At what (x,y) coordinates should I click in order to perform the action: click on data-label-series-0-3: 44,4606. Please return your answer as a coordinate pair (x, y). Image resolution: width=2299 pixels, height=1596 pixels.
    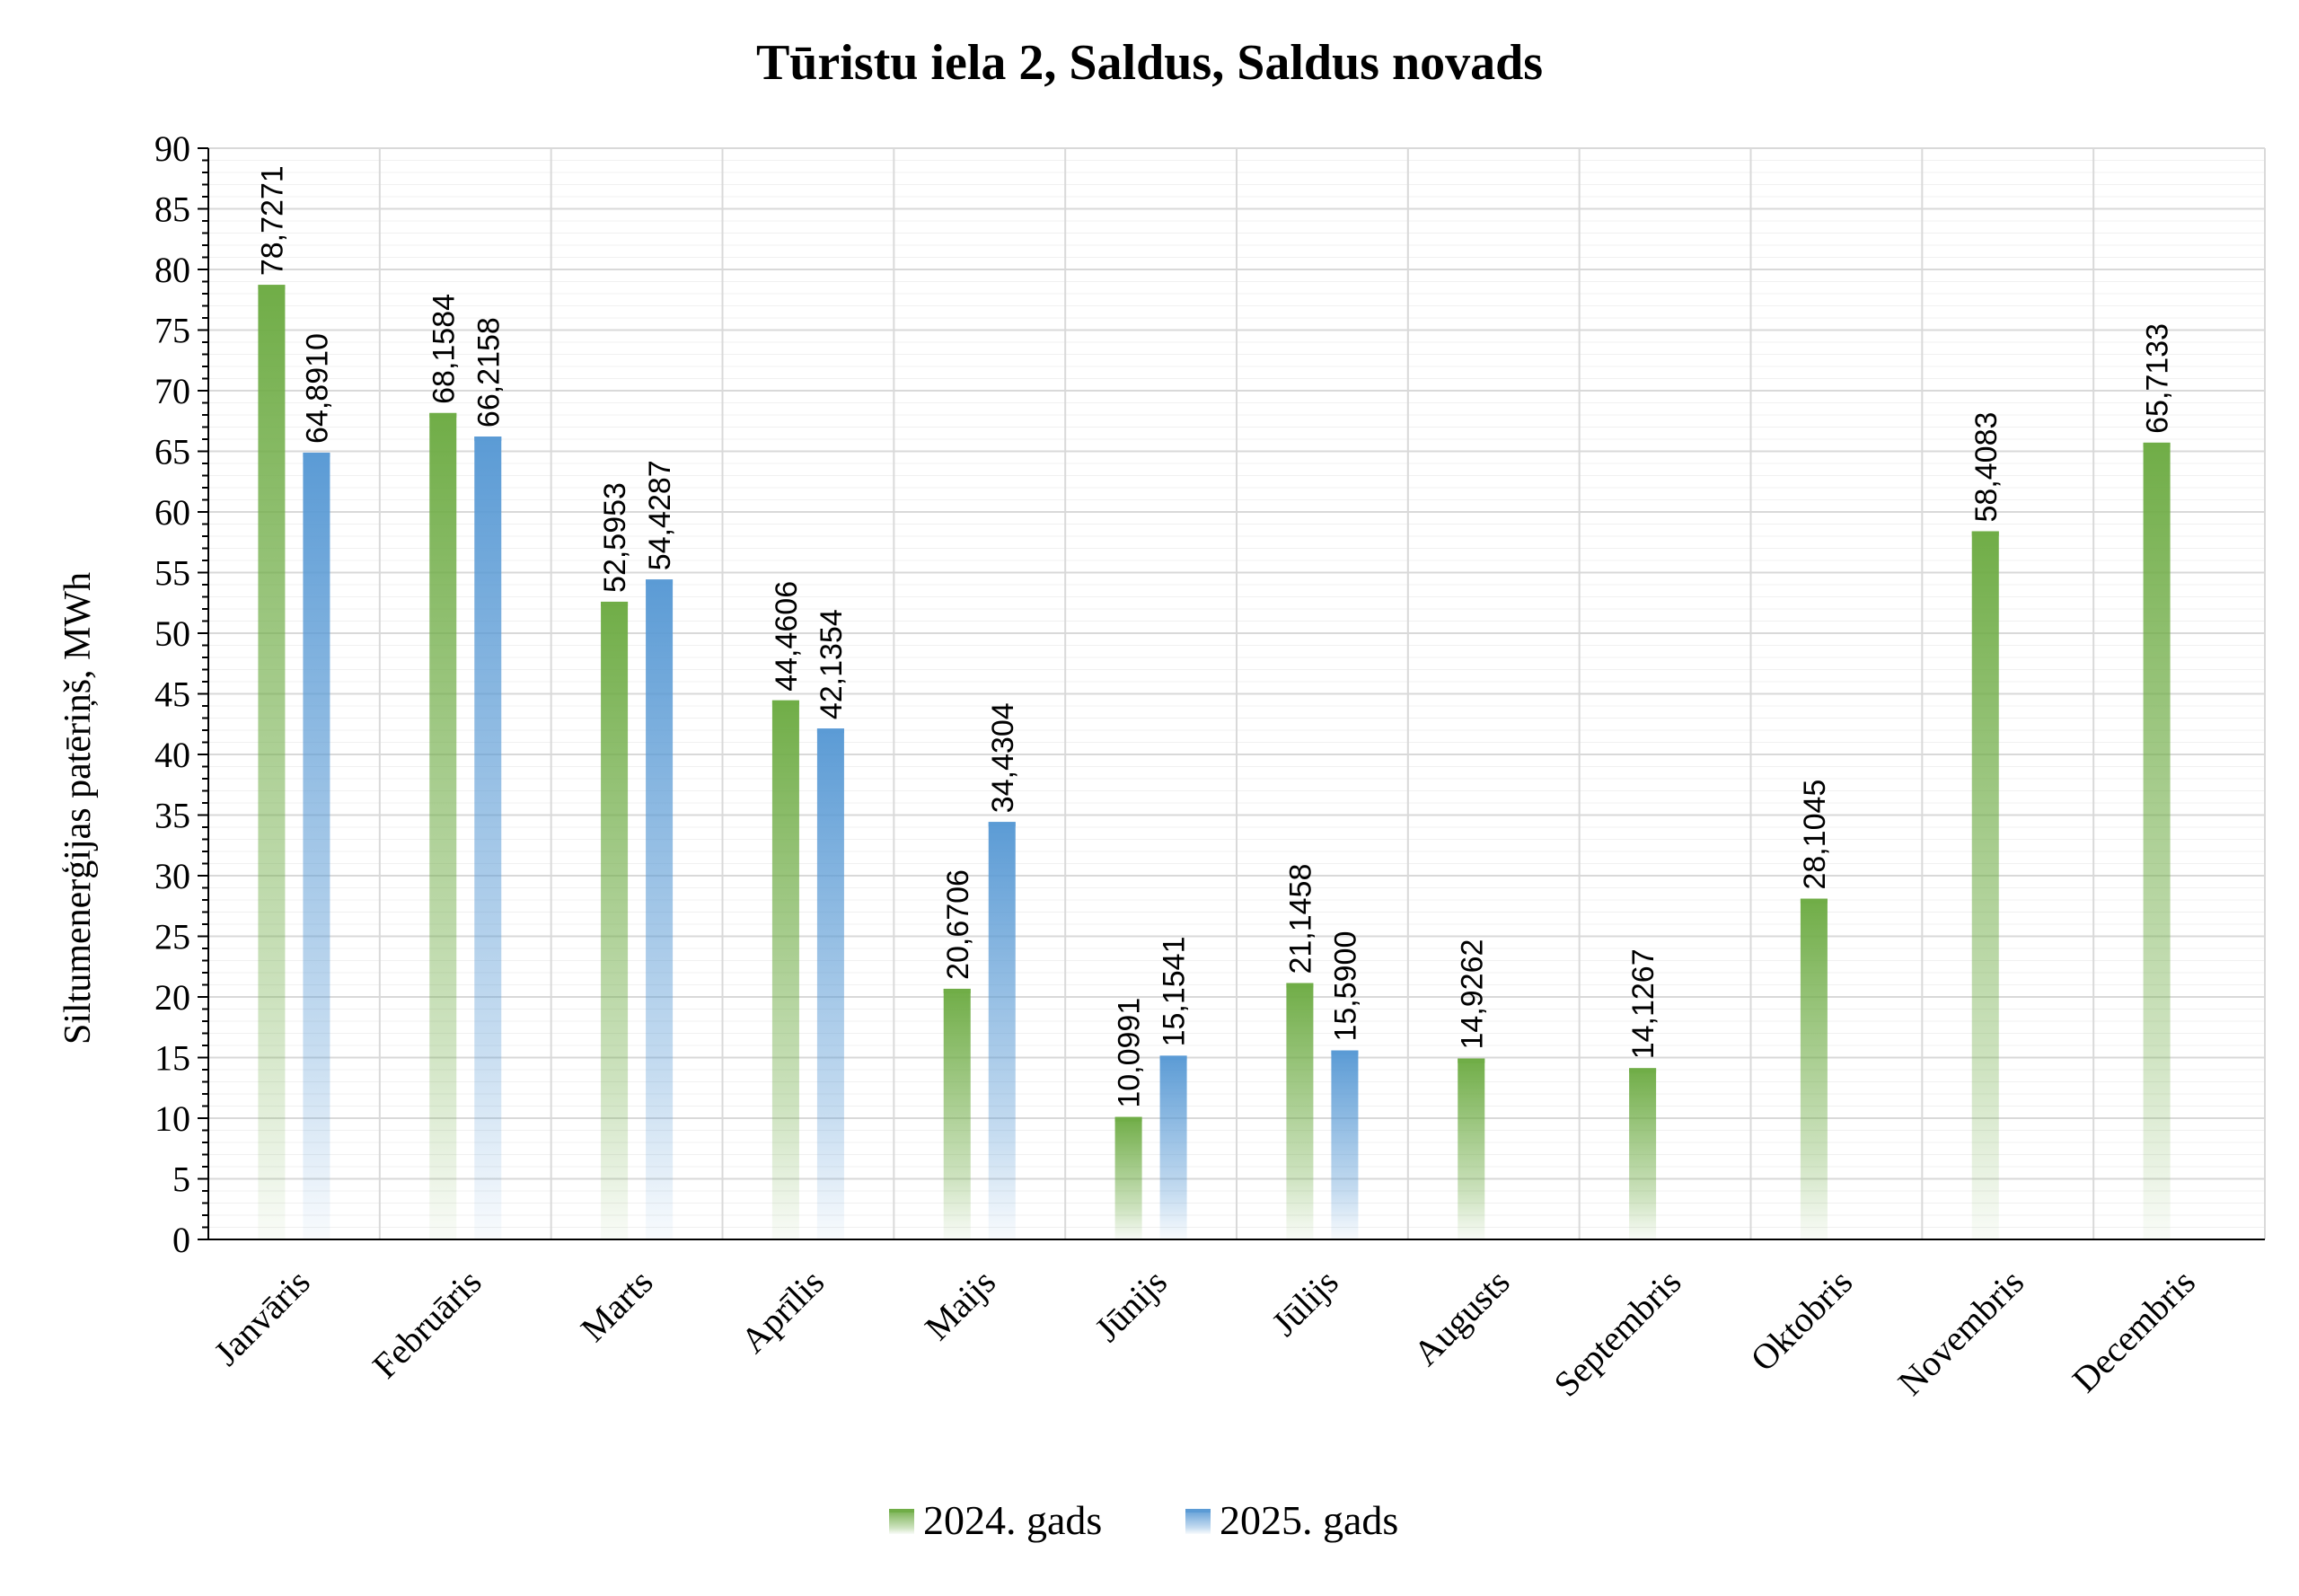
    Looking at the image, I should click on (787, 636).